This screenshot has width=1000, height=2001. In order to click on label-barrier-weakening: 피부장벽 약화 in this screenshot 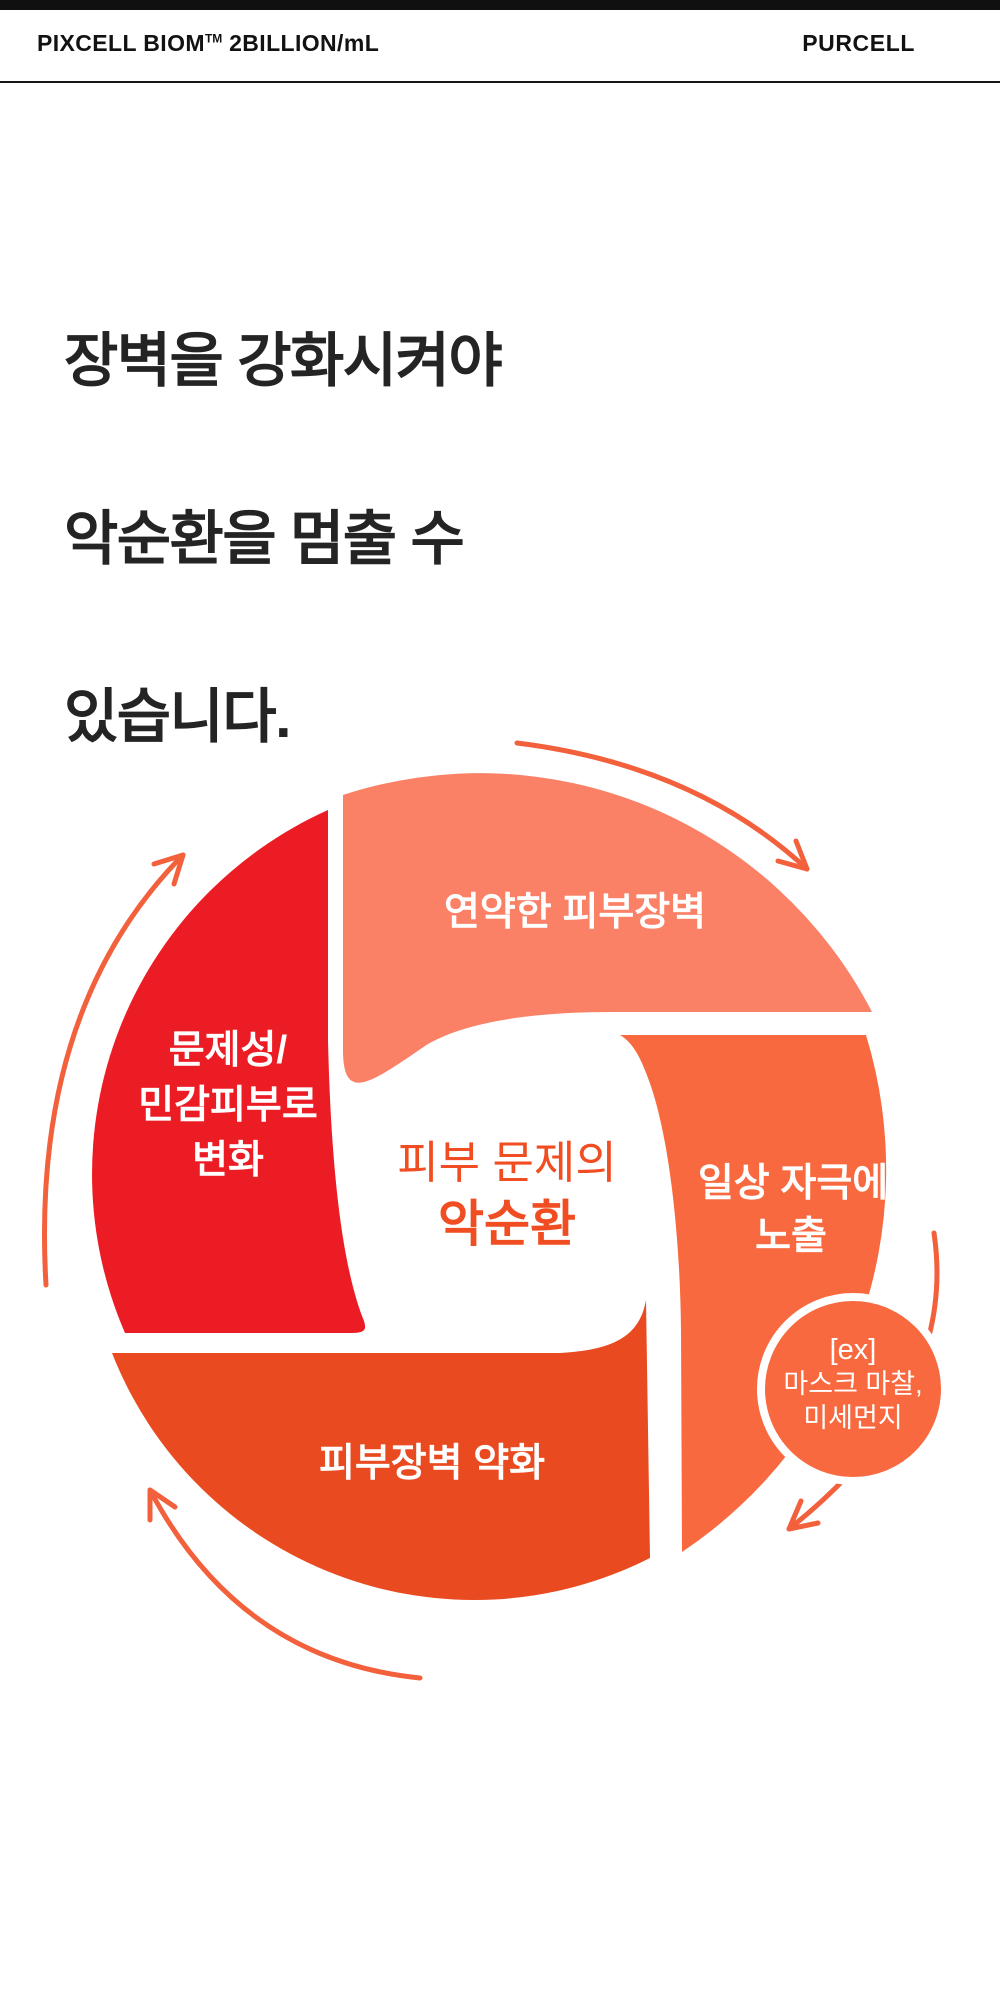, I will do `click(432, 1463)`.